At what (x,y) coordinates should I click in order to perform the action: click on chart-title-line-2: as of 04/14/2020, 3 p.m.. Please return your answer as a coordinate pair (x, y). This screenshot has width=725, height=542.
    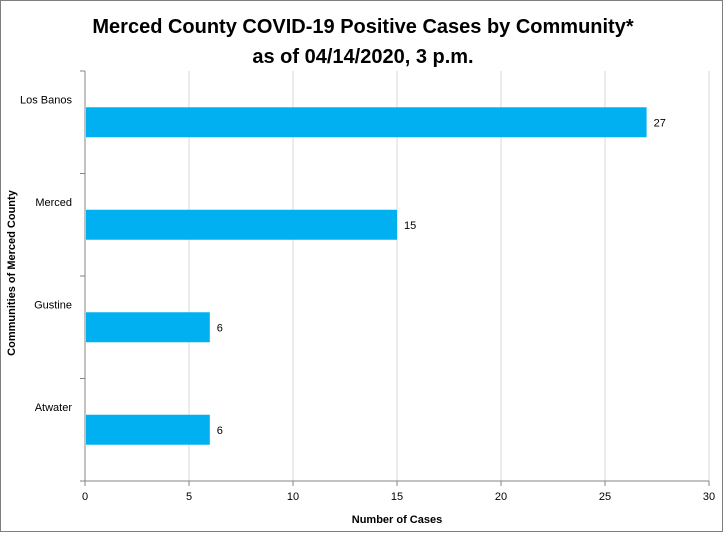
    Looking at the image, I should click on (362, 57).